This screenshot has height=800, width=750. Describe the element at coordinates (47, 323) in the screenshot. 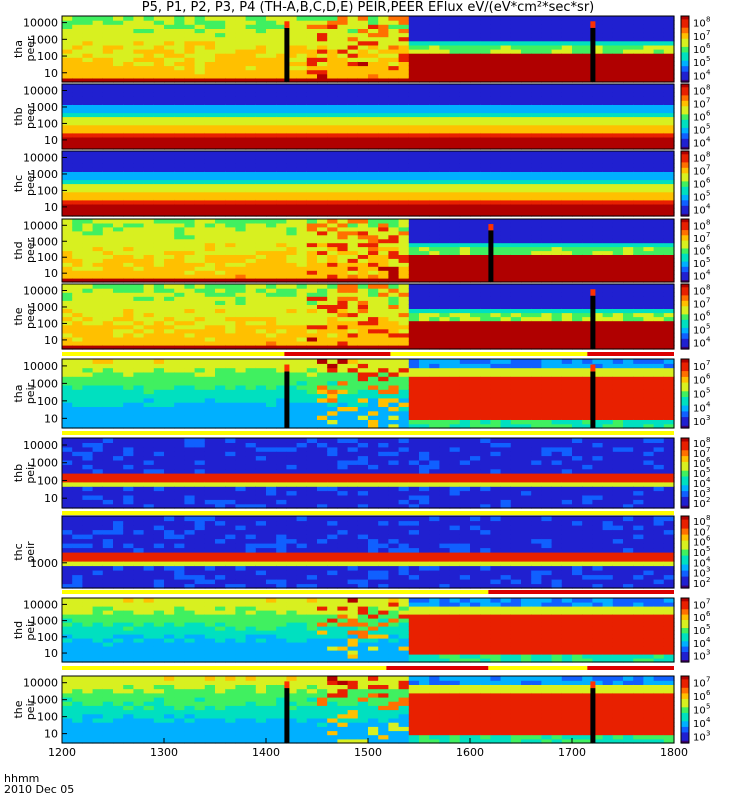

I see `y-tick-label: 100` at that location.